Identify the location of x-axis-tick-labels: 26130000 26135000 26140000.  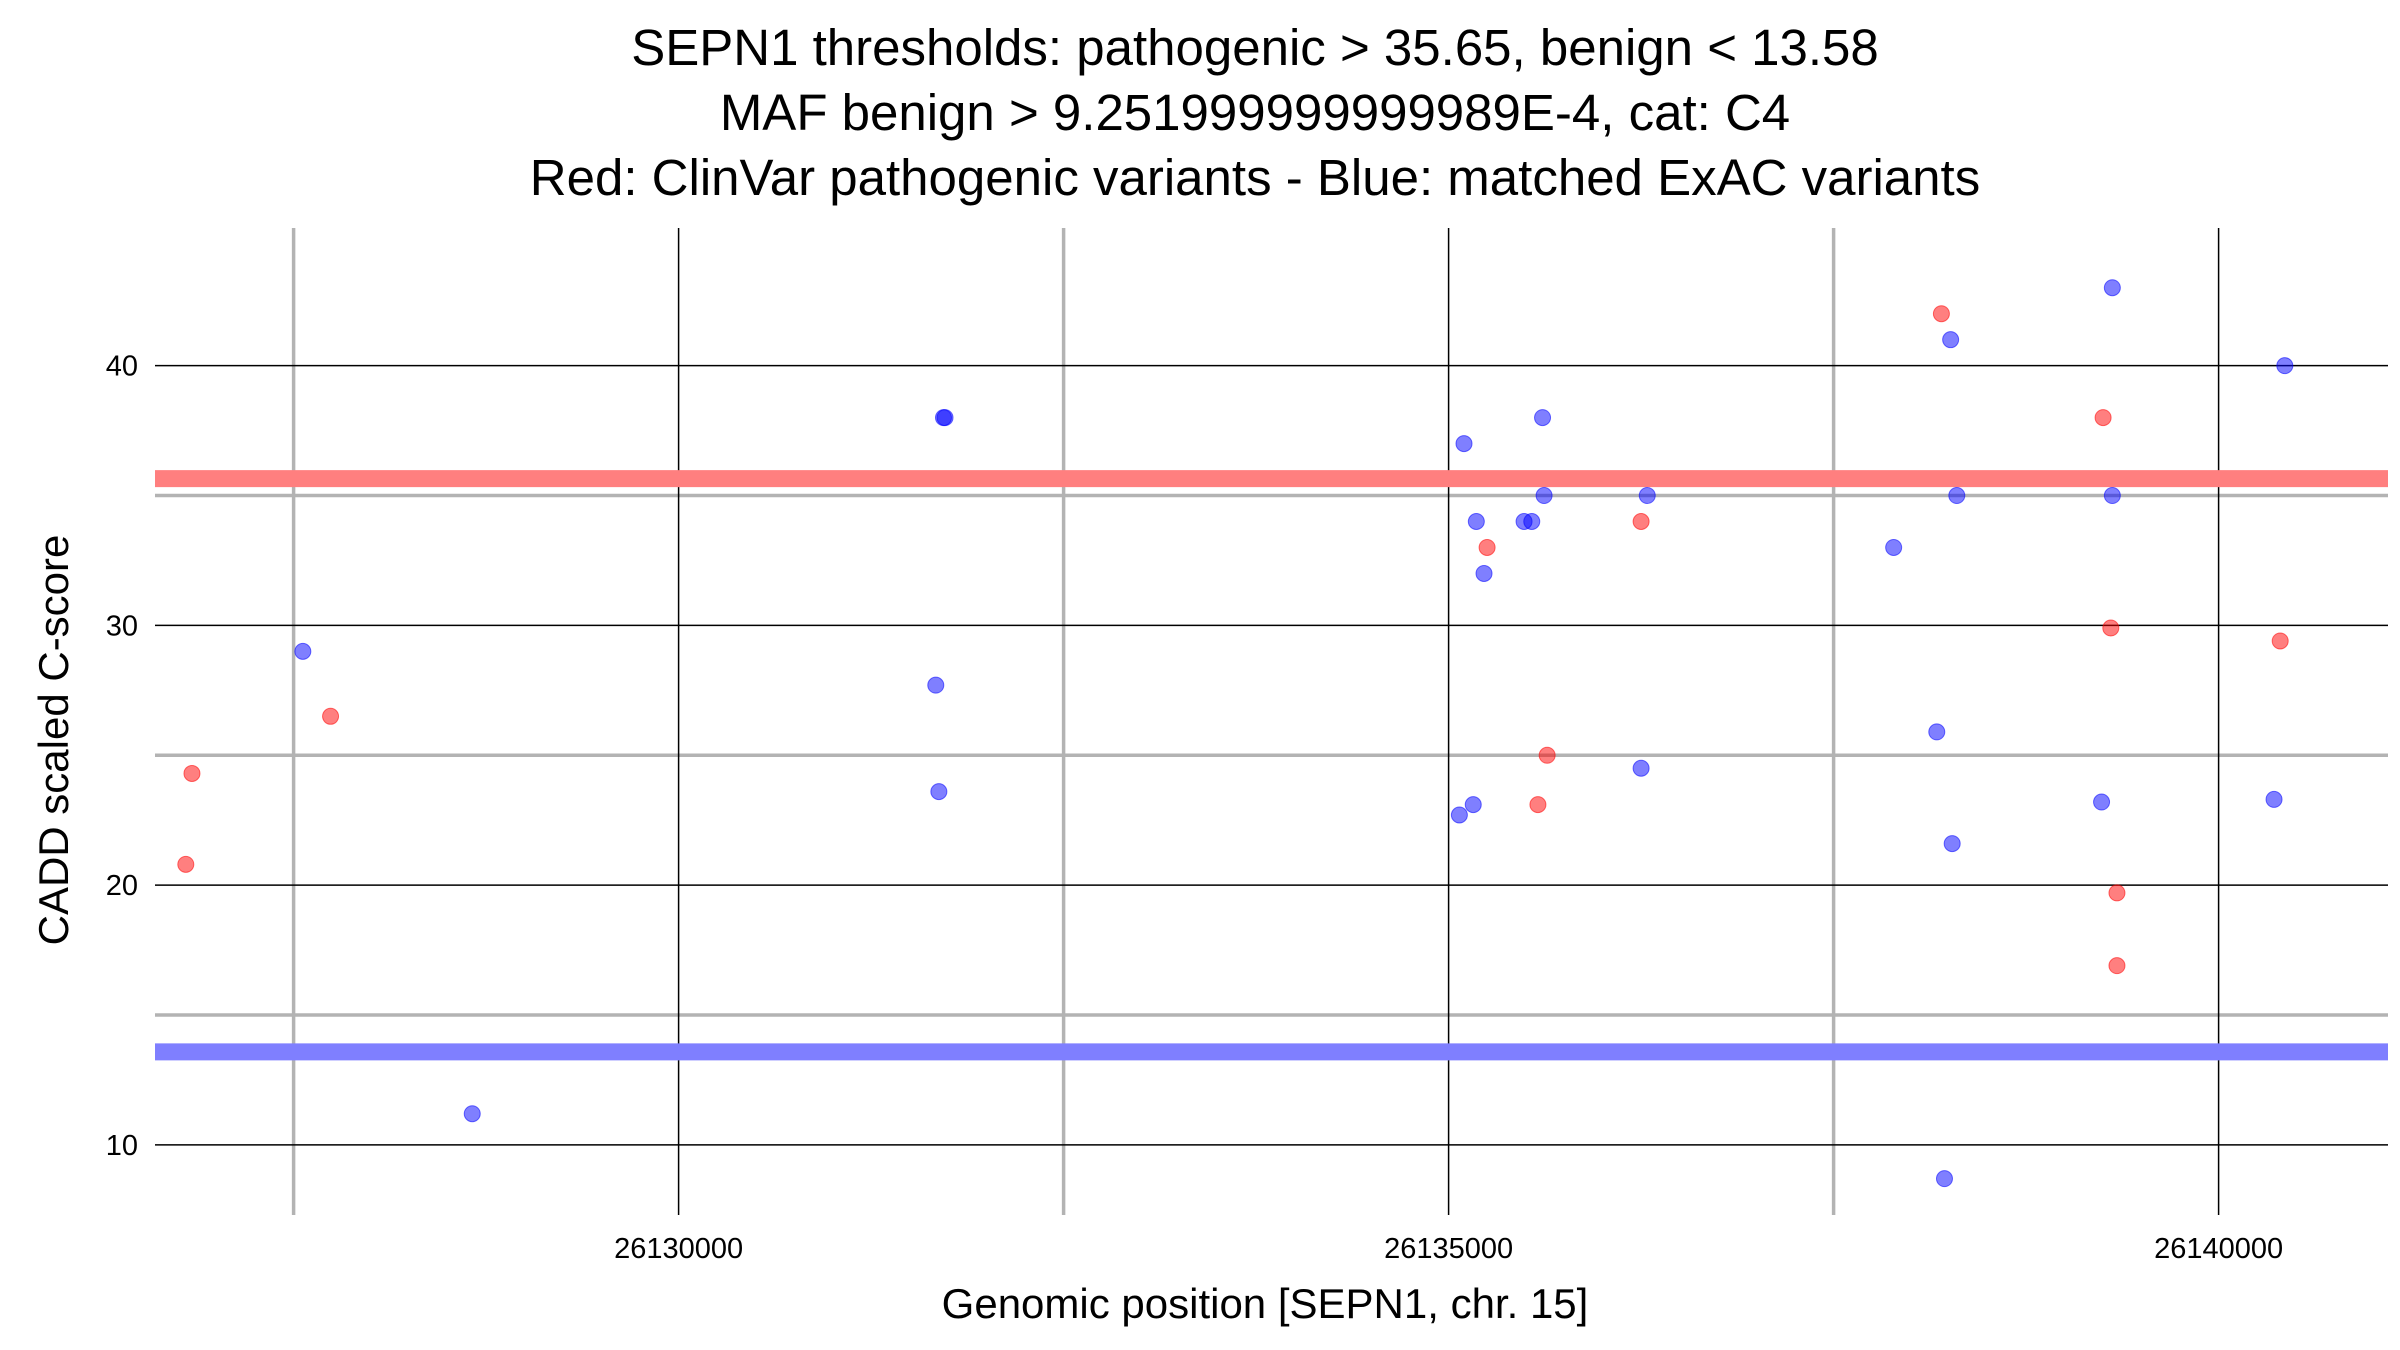
(1448, 1249).